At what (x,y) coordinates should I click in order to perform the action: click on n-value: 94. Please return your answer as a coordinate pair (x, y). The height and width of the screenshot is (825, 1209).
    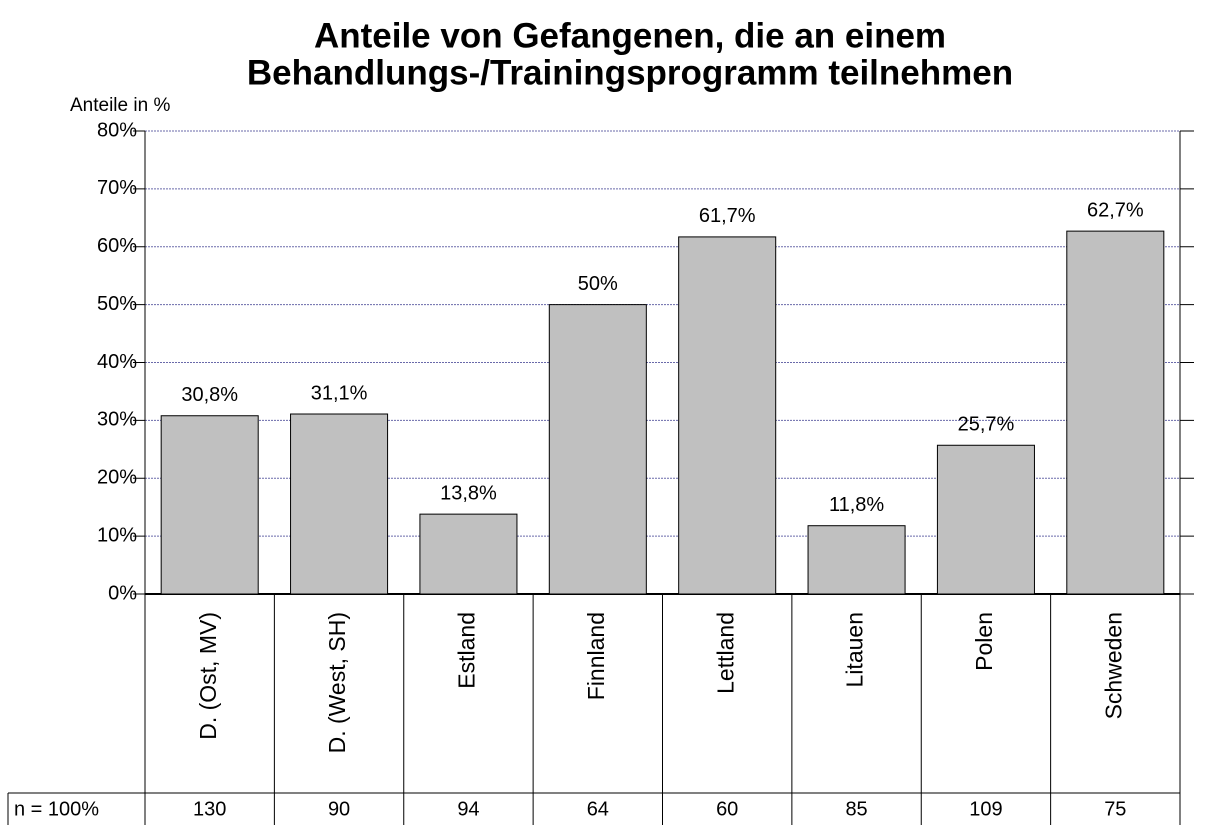
    Looking at the image, I should click on (468, 809).